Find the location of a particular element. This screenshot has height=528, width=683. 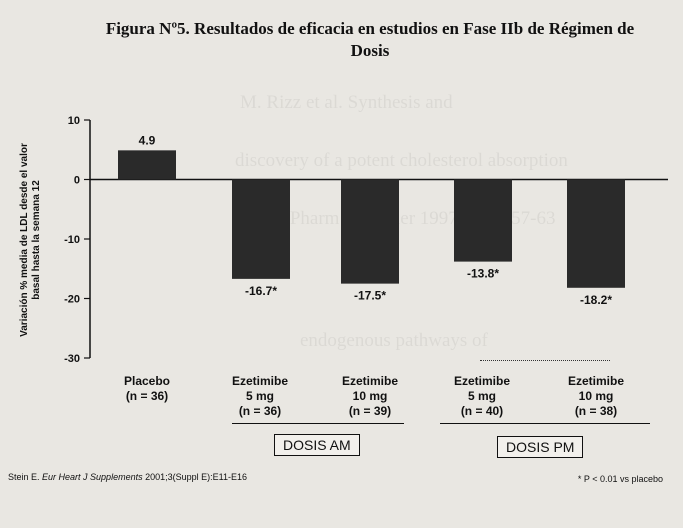

y-tick-label: -10 is located at coordinates (72, 240).